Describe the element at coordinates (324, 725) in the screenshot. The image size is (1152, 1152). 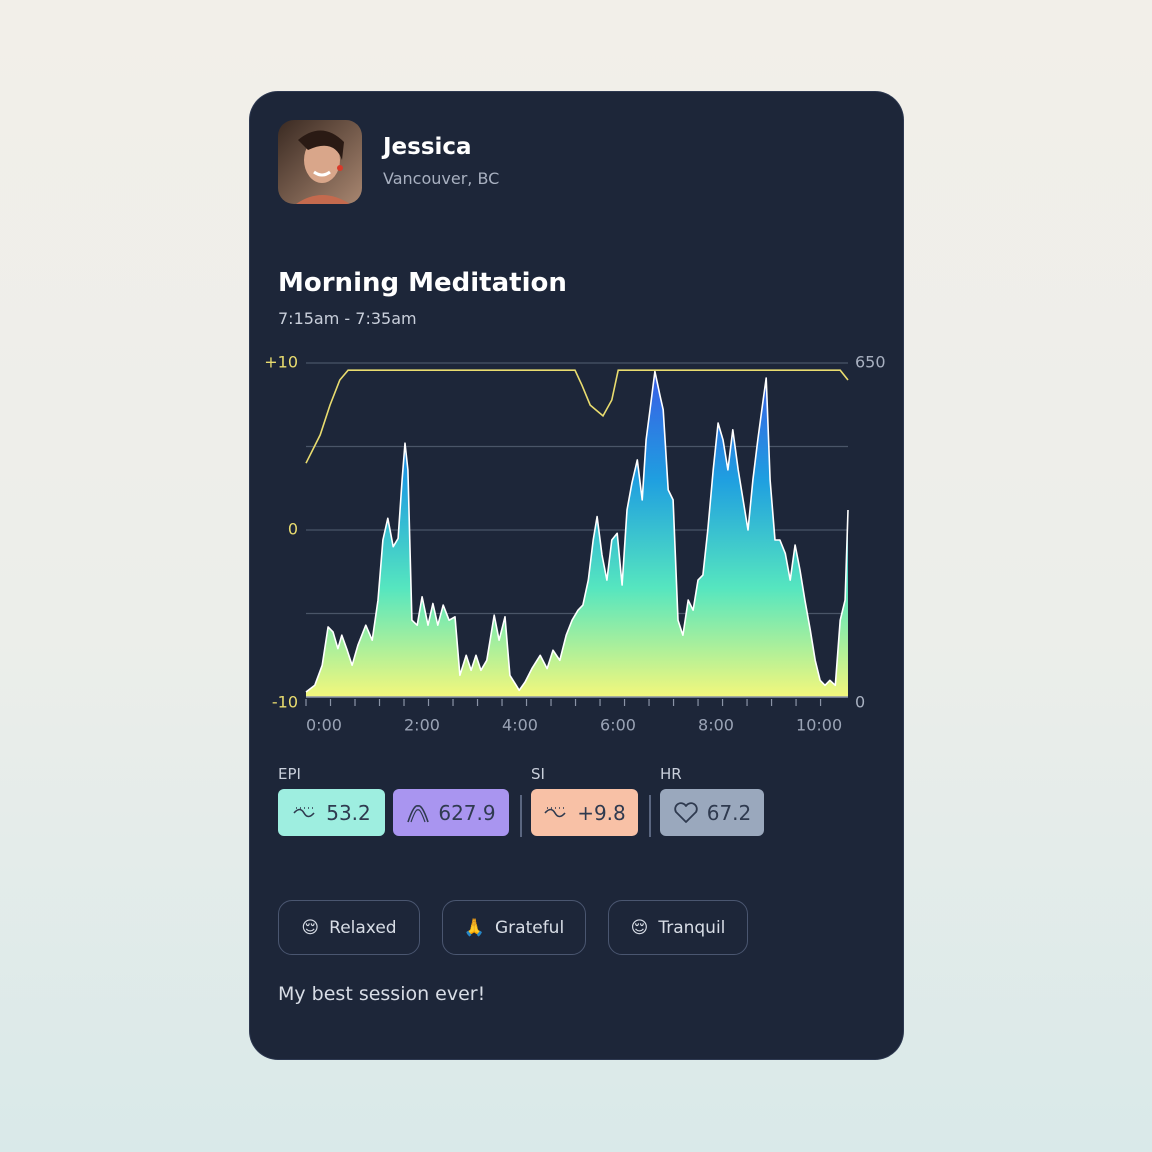
I see `x-tick-label: 0:00` at that location.